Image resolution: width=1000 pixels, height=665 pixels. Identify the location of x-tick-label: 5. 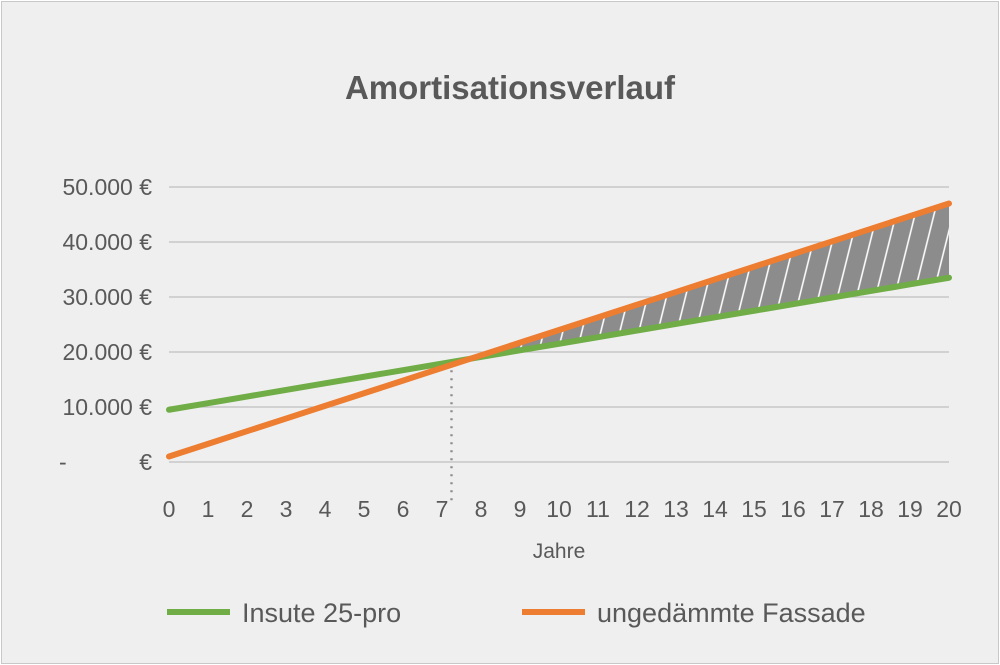
(364, 509).